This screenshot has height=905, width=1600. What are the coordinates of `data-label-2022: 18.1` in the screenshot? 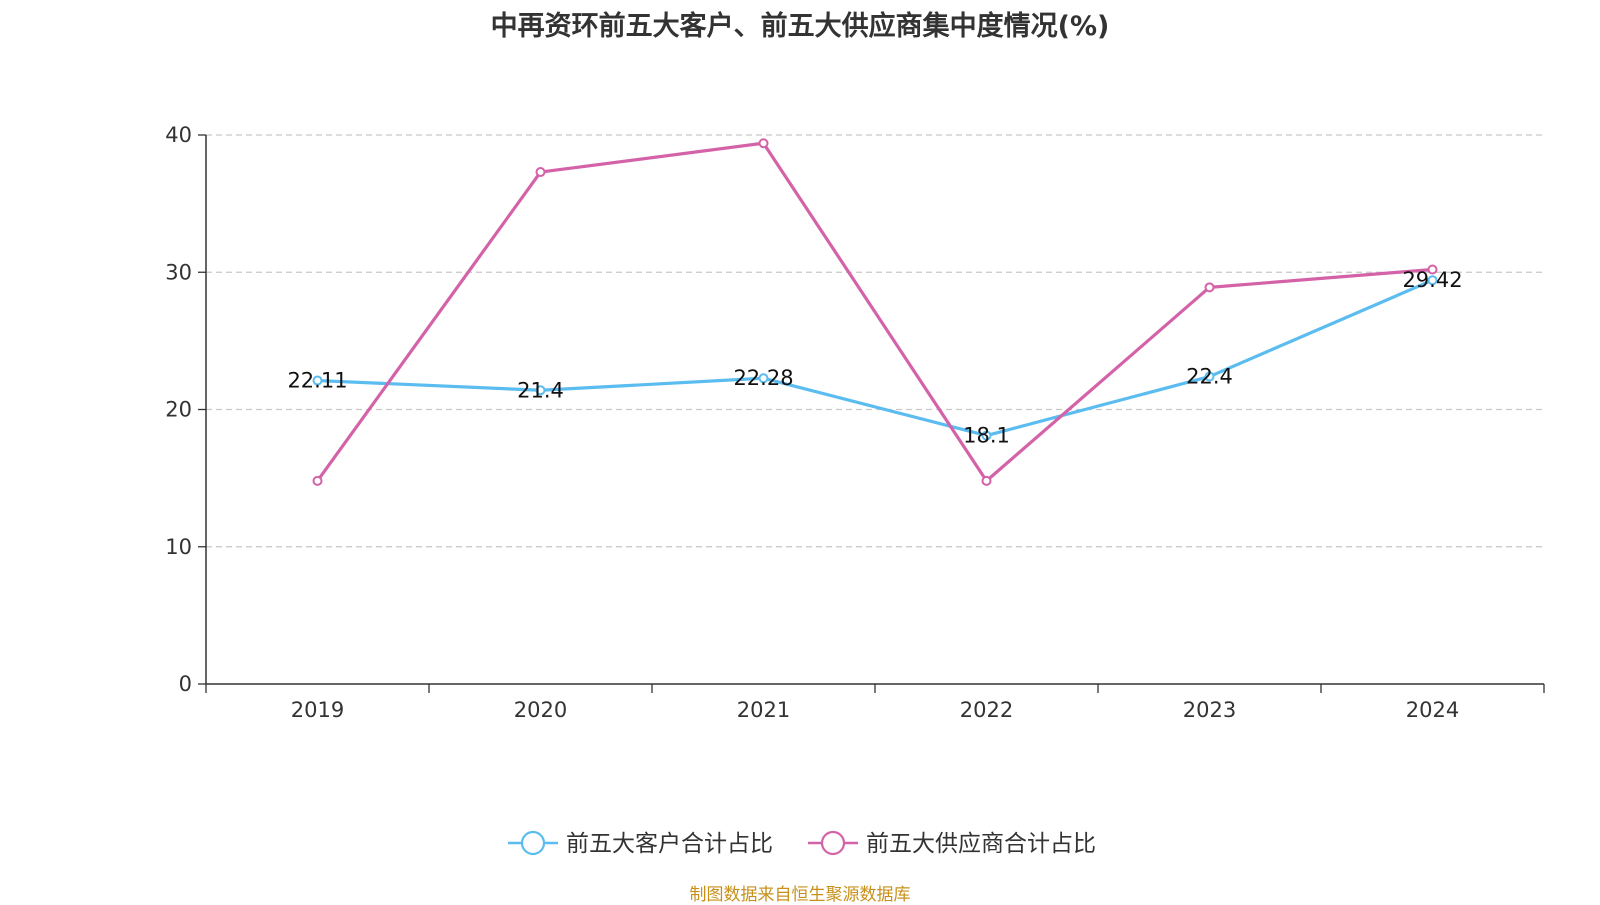 It's located at (986, 436).